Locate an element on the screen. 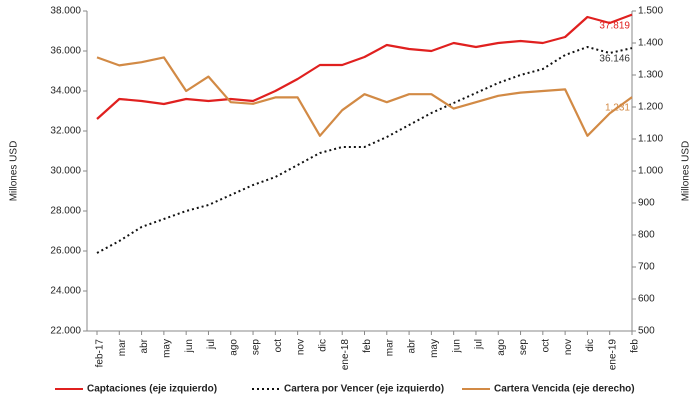 This screenshot has height=401, width=695. y2-tick-label: 1.000 is located at coordinates (650, 171).